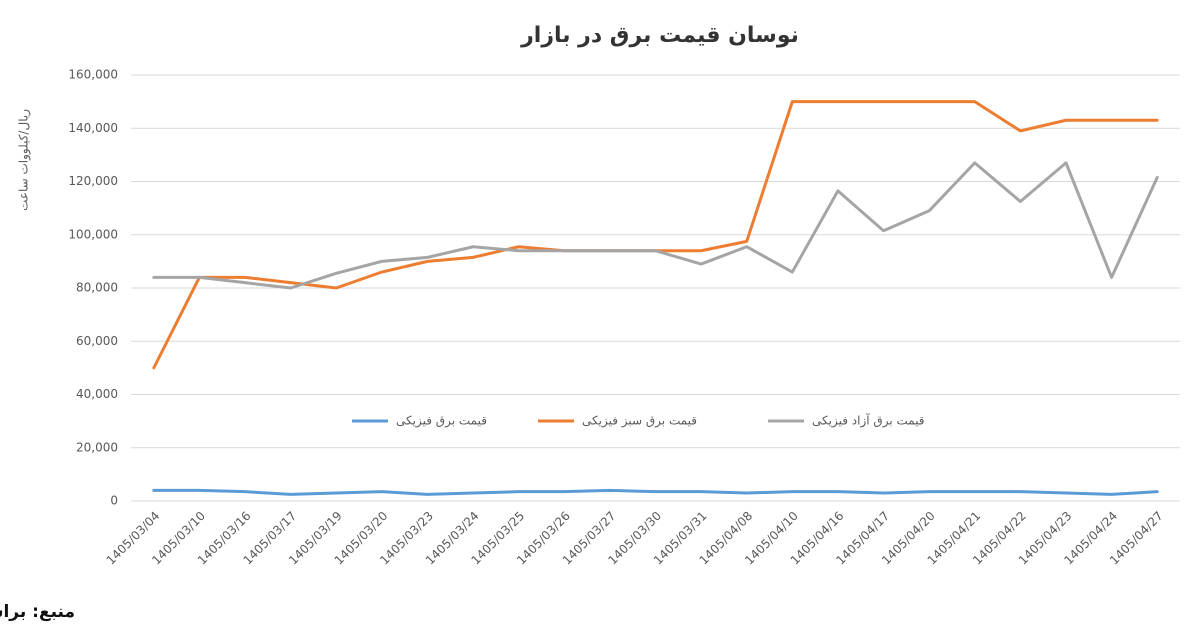 This screenshot has height=638, width=1200. Describe the element at coordinates (441, 421) in the screenshot. I see `legend-label: قیمت برق فیزیکی` at that location.